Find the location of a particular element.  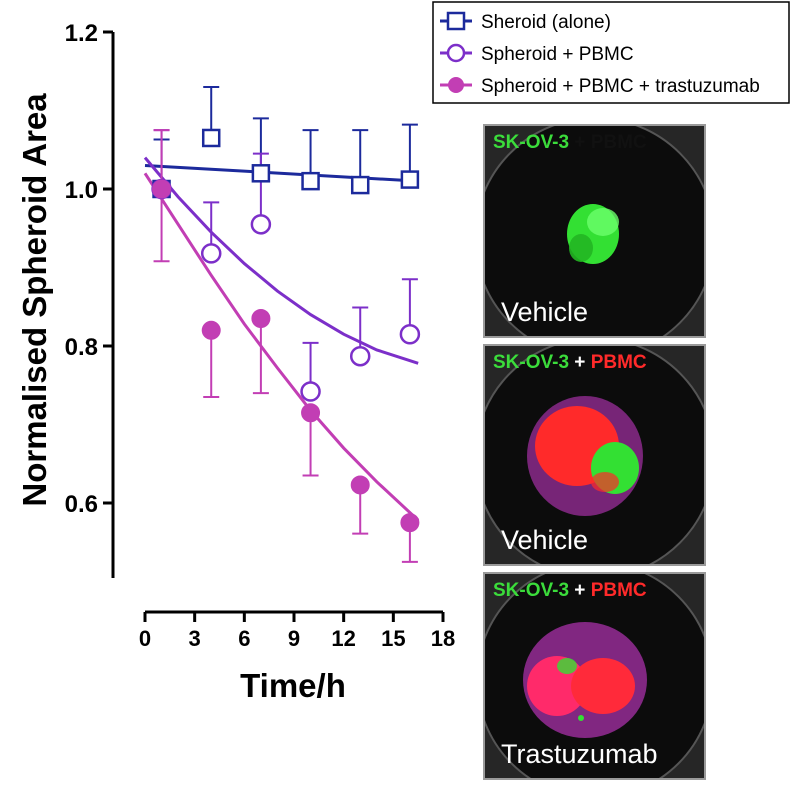

y-axis-label: Normalised Spheroid Area is located at coordinates (34, 300).